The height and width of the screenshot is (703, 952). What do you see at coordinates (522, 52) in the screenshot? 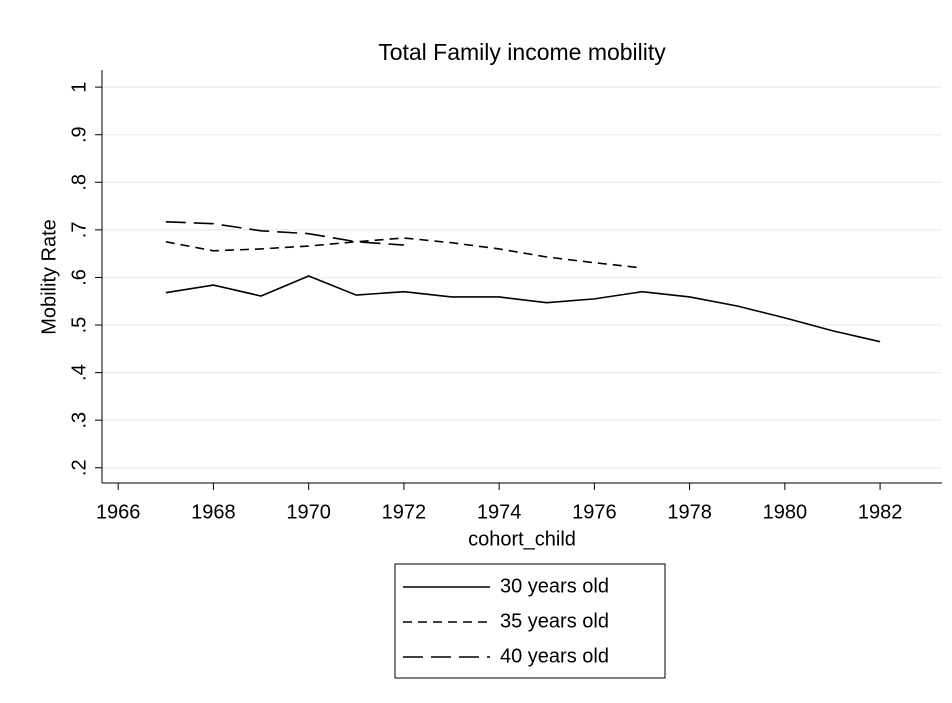
I see `chart-title: Total Family income mobility` at bounding box center [522, 52].